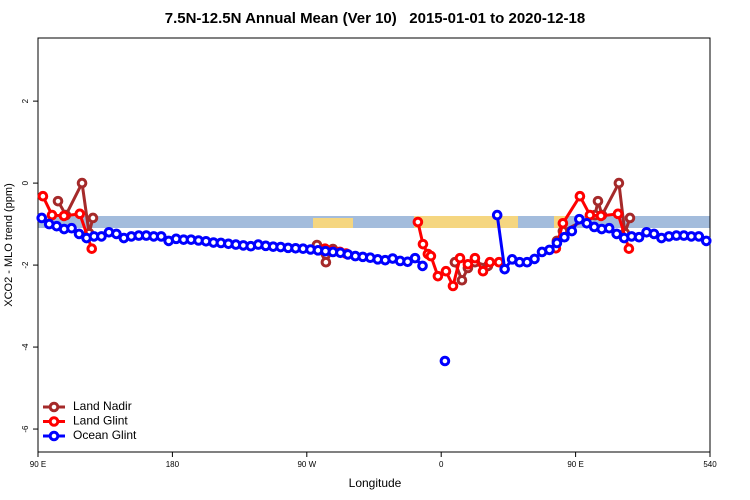  What do you see at coordinates (375, 483) in the screenshot?
I see `x-axis-label: Longitude` at bounding box center [375, 483].